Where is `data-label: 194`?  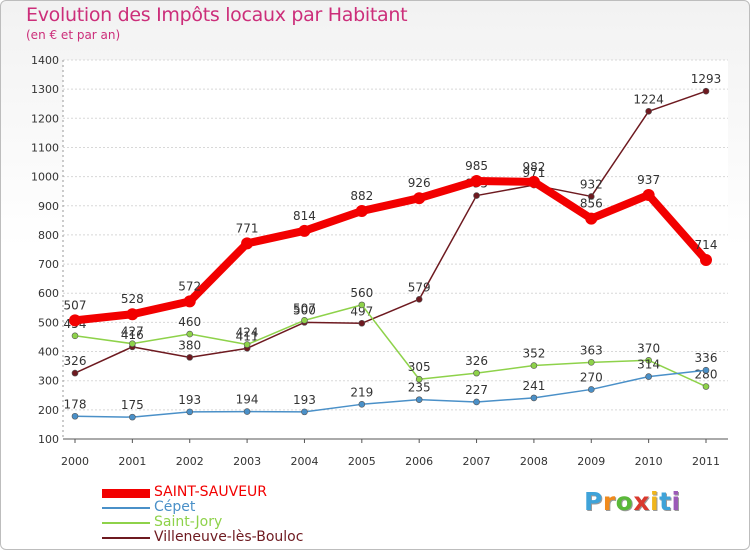
data-label: 194 is located at coordinates (247, 400).